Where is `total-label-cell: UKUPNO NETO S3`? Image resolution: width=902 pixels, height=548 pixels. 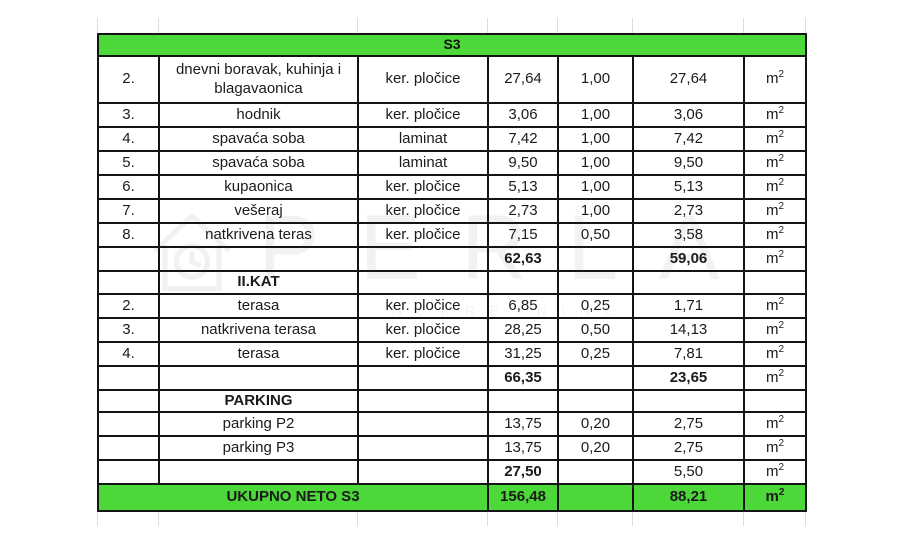
total-label-cell: UKUPNO NETO S3 is located at coordinates (293, 497).